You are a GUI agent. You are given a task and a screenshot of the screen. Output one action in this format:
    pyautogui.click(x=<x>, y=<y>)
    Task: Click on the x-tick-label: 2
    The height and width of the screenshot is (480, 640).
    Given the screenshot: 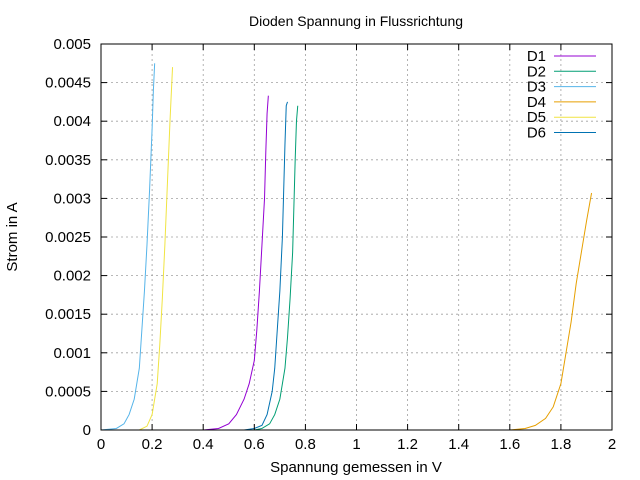 What is the action you would take?
    pyautogui.click(x=612, y=444)
    